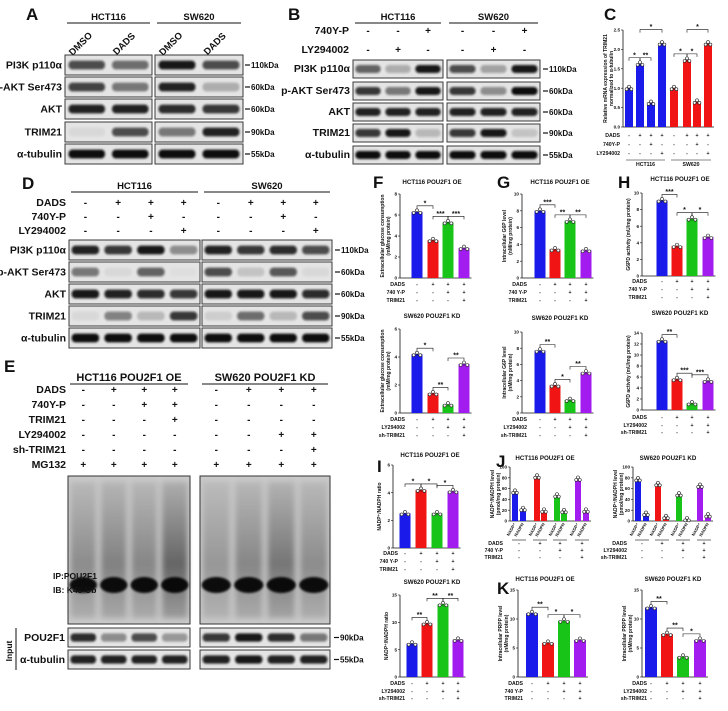 Image resolution: width=728 pixels, height=711 pixels. Describe the element at coordinates (55, 295) in the screenshot. I see `protein-label: AKT` at that location.